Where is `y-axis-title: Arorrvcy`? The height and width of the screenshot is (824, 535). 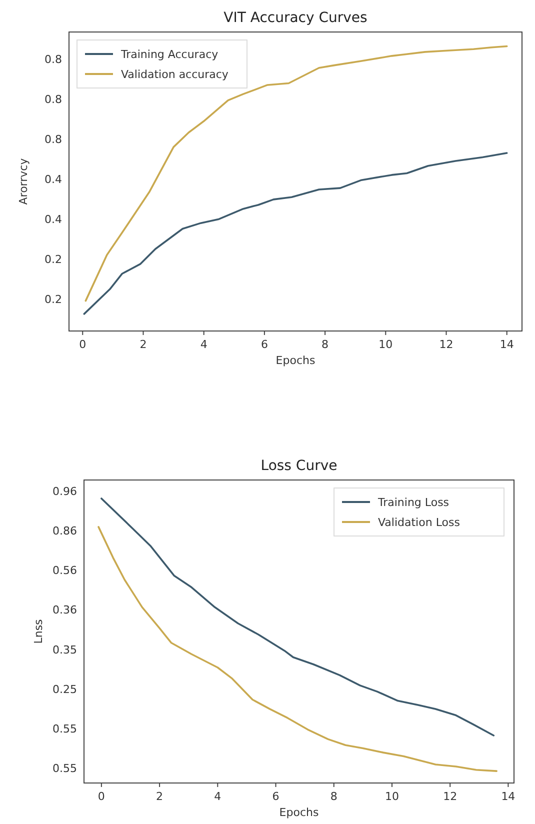 y-axis-title: Arorrvcy is located at coordinates (23, 181).